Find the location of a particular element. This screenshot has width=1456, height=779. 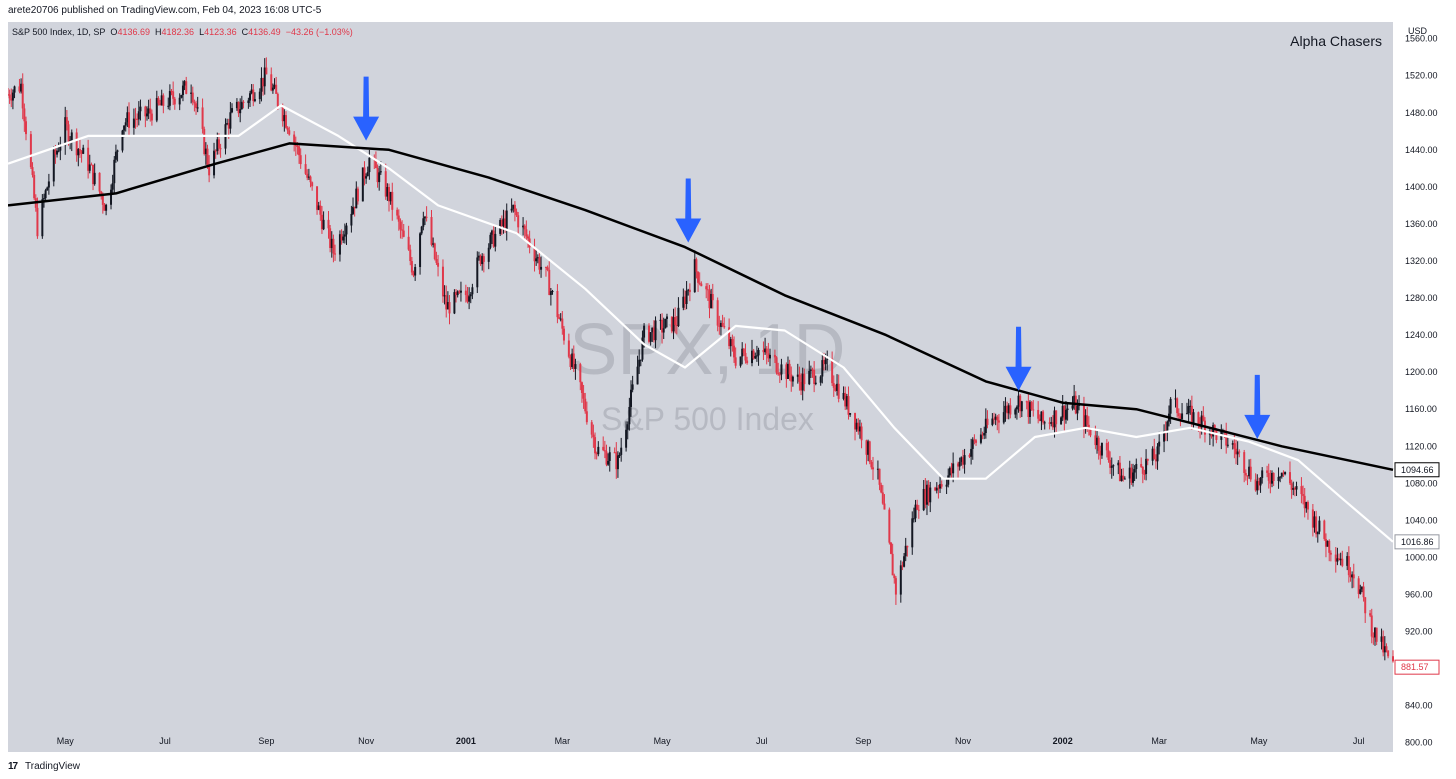

legend-symbol: S&P 500 Index, 1D, SP is located at coordinates (59, 32).